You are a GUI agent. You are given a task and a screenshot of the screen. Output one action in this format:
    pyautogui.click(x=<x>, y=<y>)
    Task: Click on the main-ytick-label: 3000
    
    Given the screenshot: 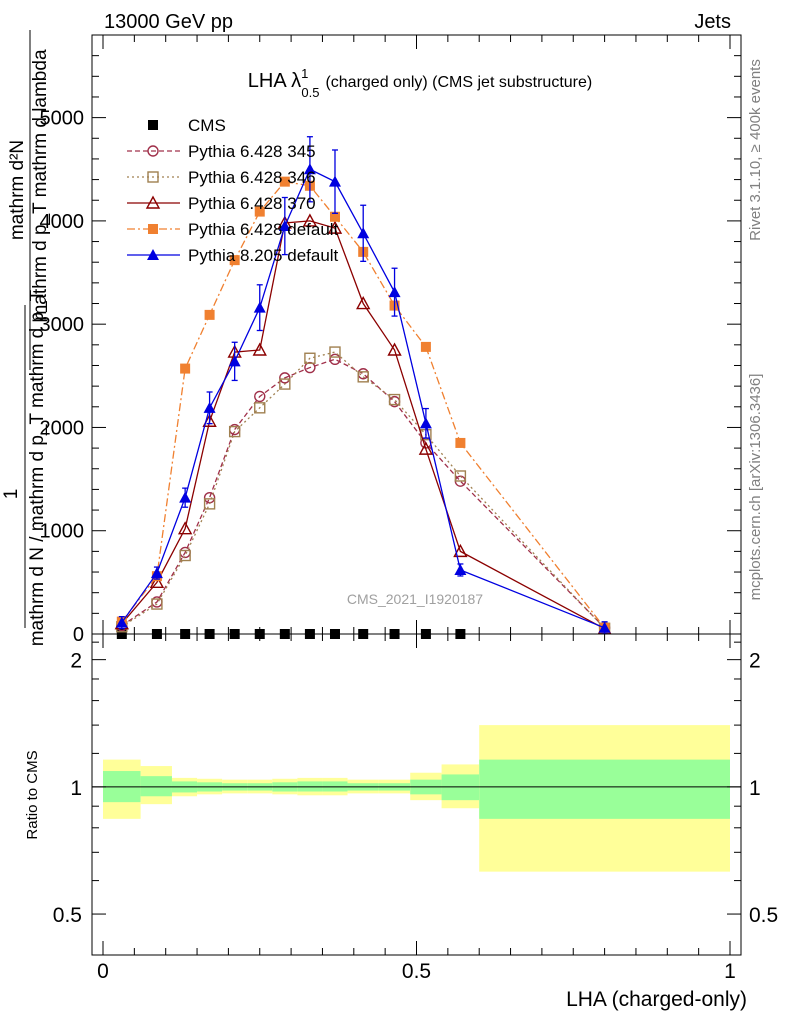 What is the action you would take?
    pyautogui.click(x=62, y=325)
    